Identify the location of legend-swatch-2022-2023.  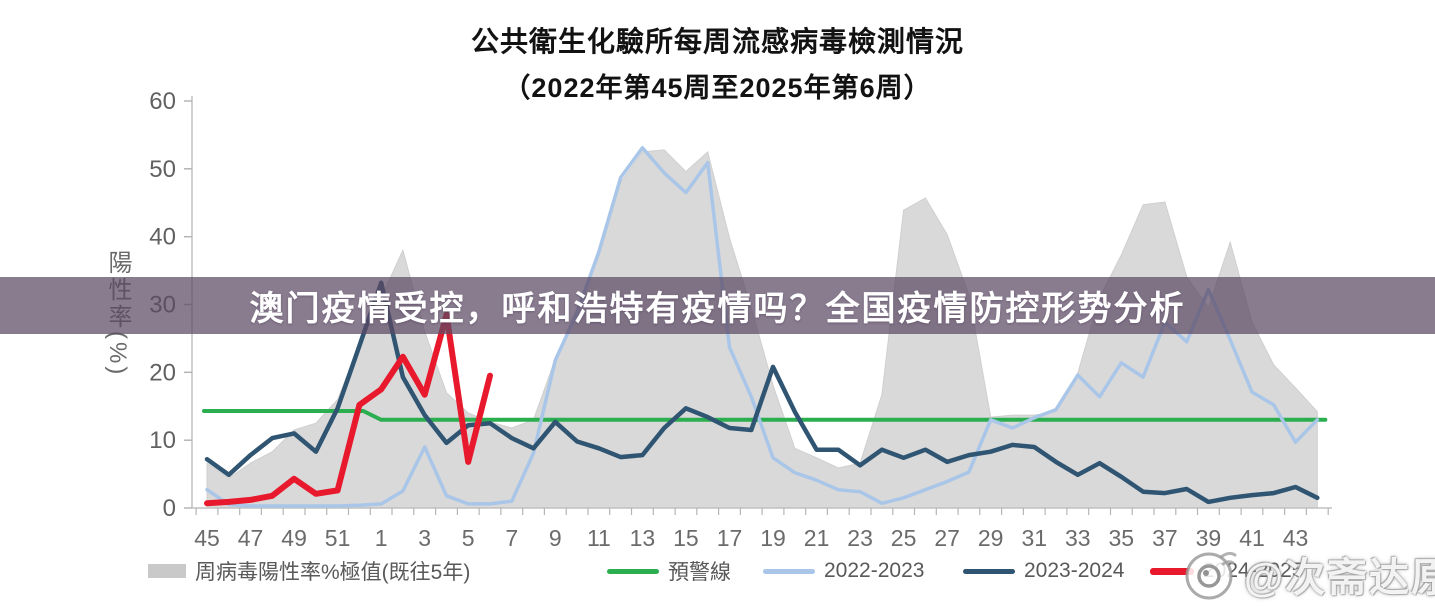
(789, 571).